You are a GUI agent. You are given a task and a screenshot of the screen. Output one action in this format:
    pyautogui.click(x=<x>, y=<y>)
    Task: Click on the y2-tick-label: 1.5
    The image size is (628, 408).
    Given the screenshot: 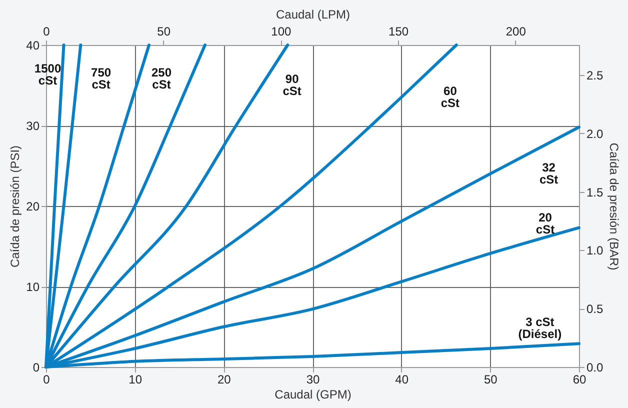 What is the action you would take?
    pyautogui.click(x=595, y=192)
    